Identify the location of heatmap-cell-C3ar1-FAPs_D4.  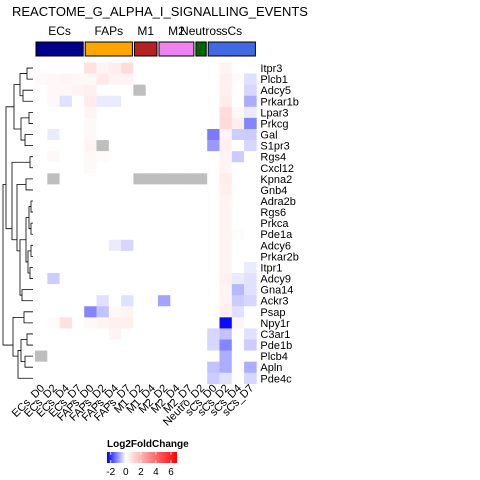
(115, 334).